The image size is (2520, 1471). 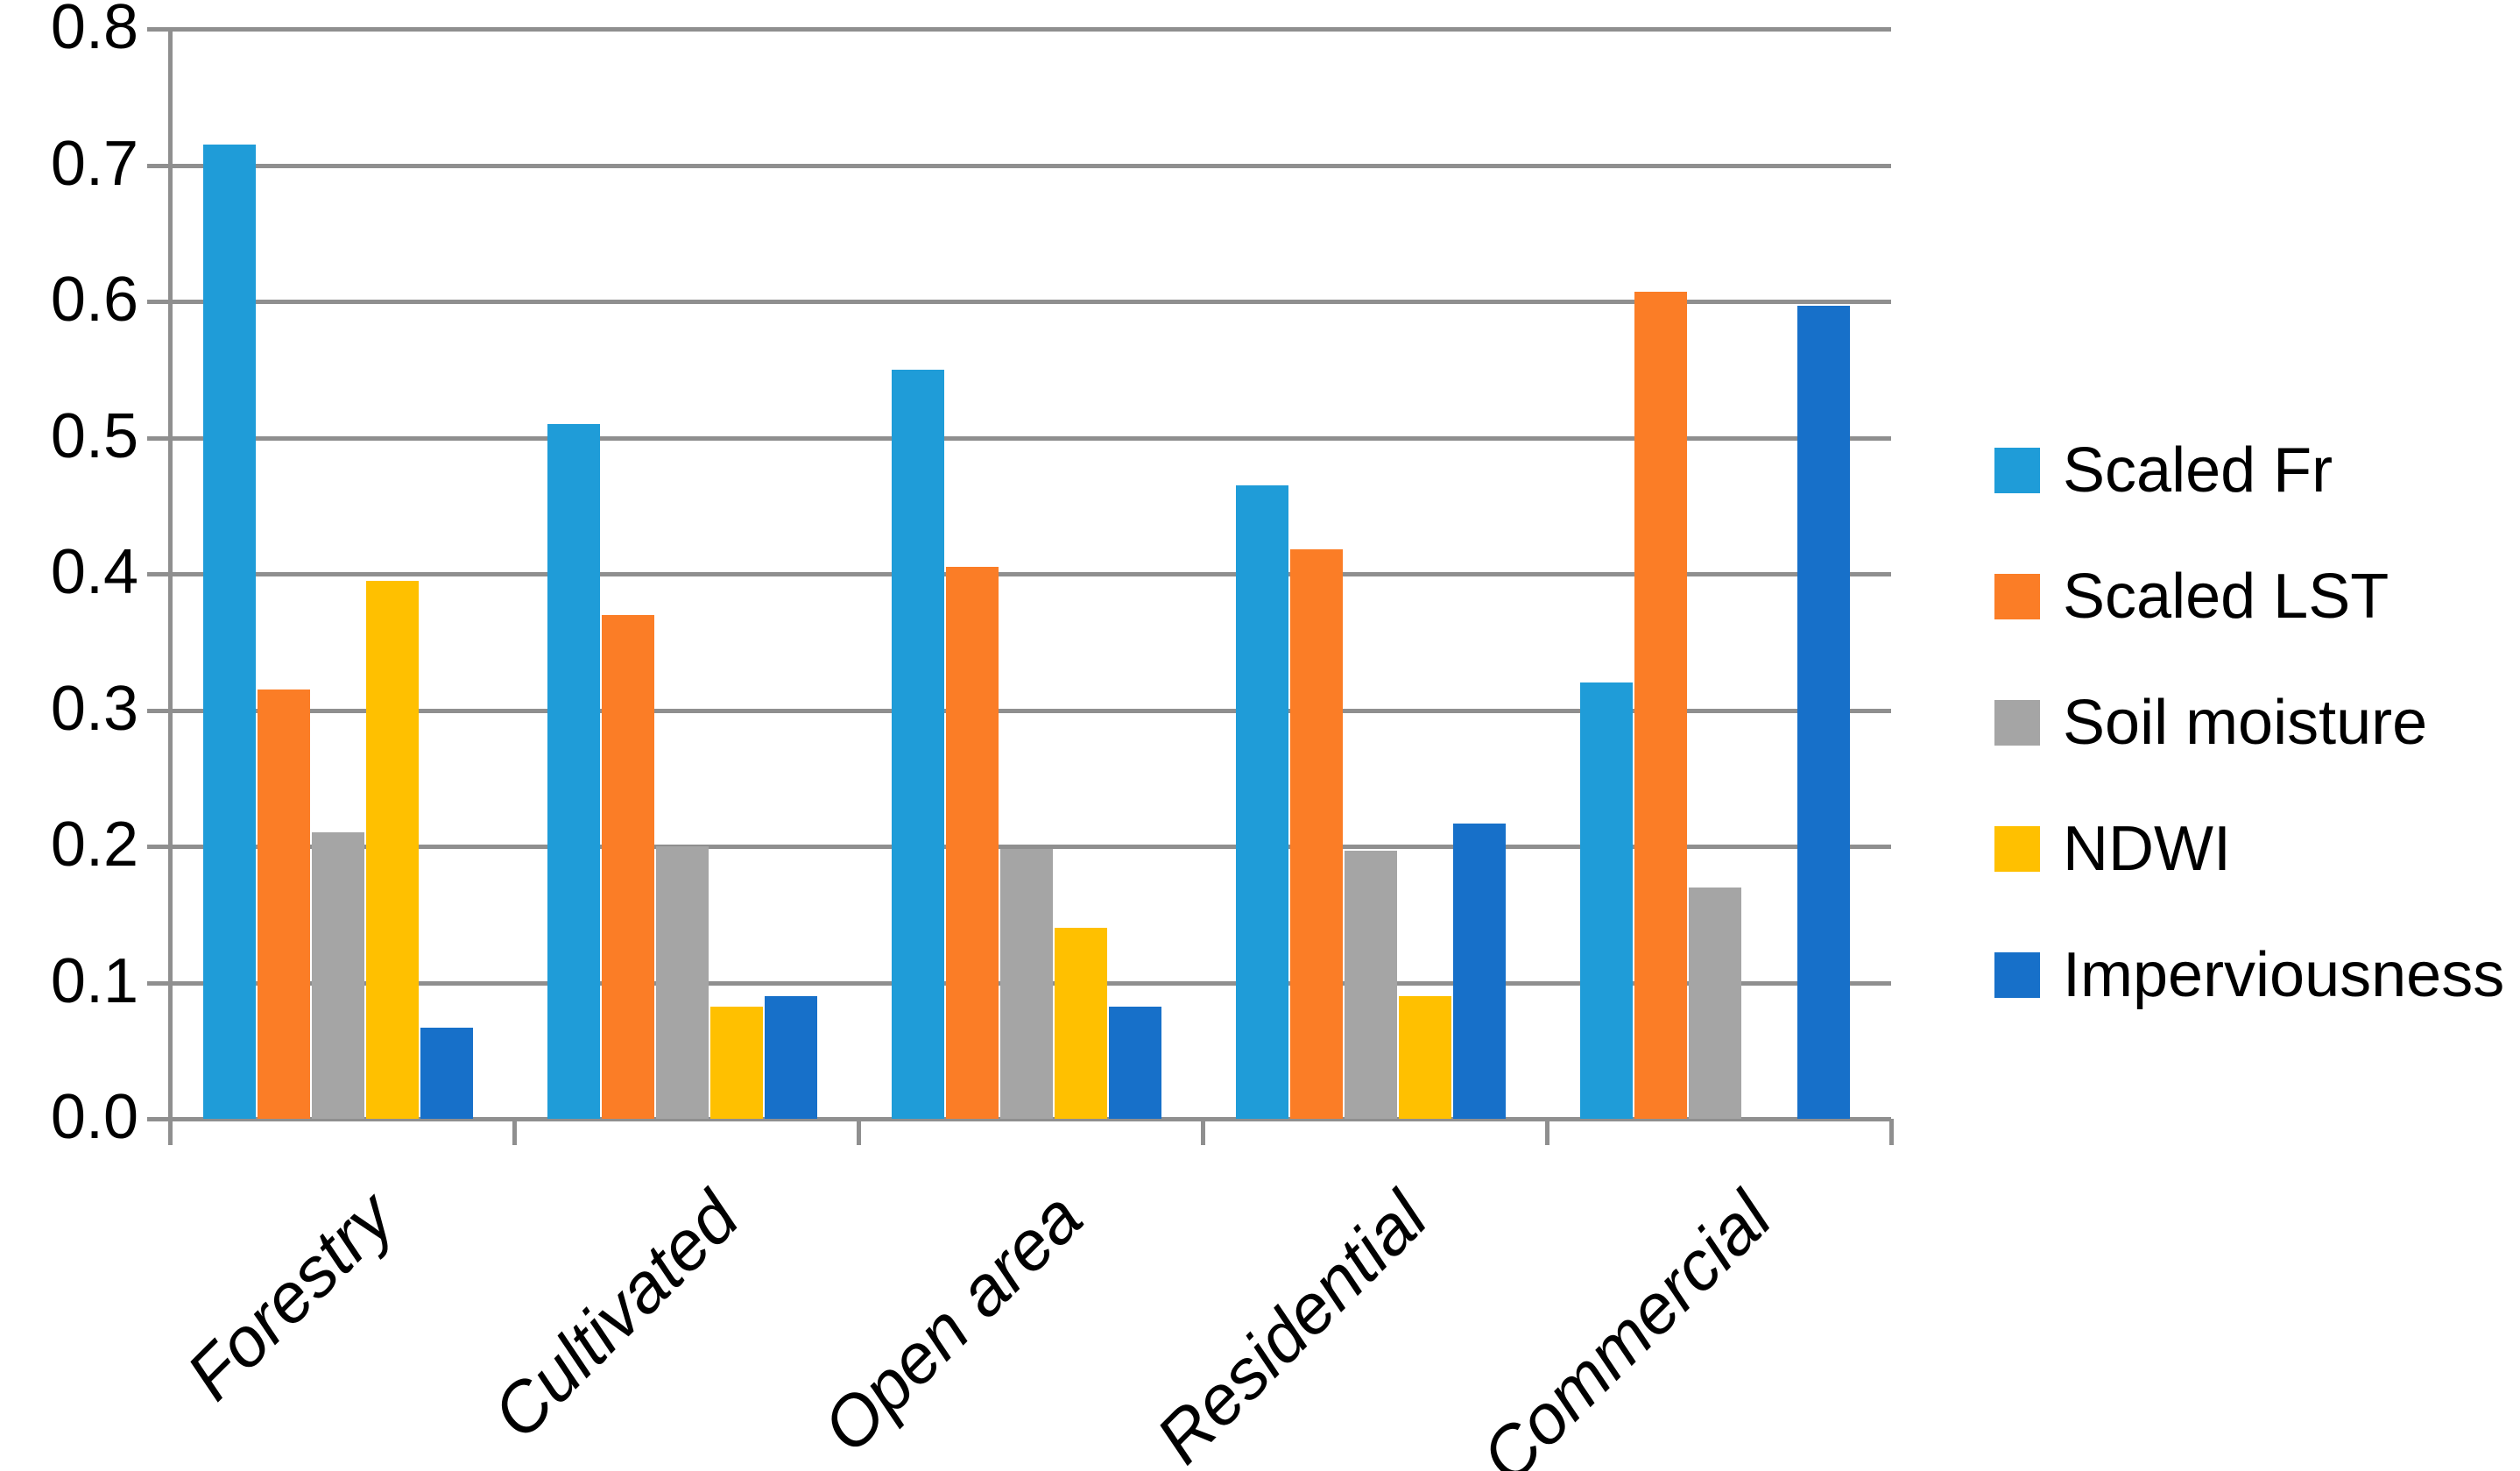 I want to click on gridline-0.5, so click(x=1019, y=438).